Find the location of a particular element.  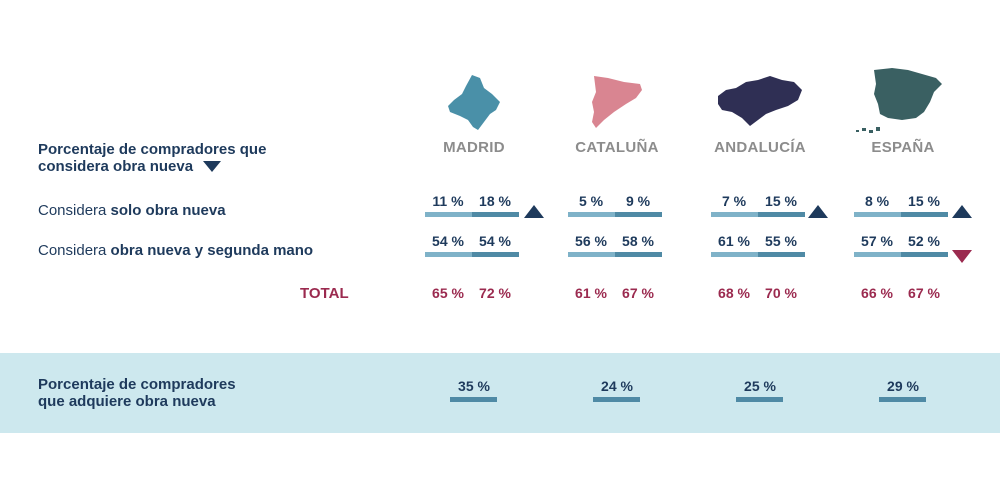

triangle-down-icon is located at coordinates (212, 167).